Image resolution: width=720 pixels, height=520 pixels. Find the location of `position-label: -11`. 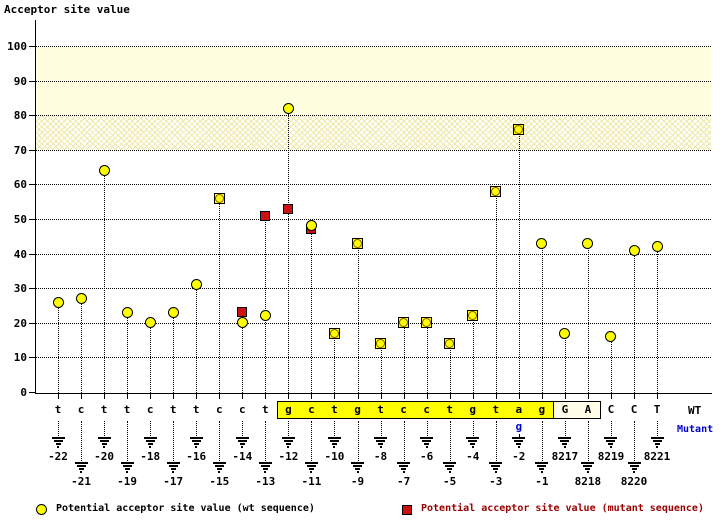

position-label: -11 is located at coordinates (311, 481).